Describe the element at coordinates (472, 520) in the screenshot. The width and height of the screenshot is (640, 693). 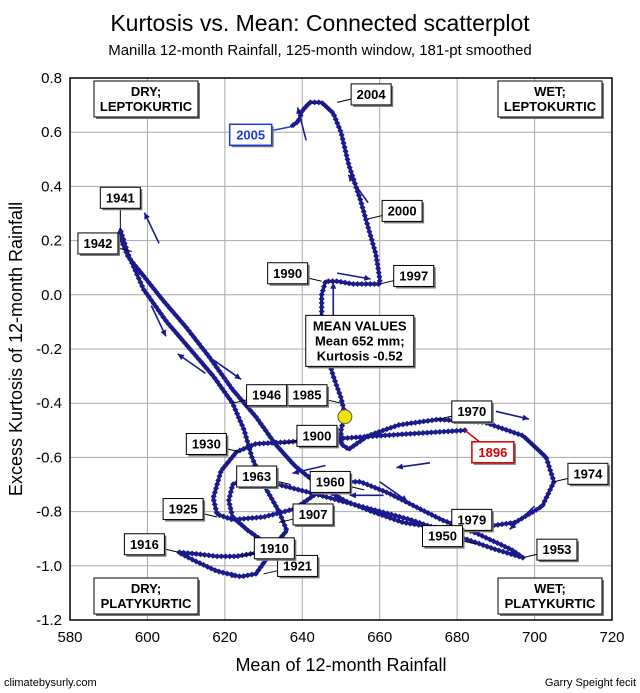
I see `year-label: 1979` at that location.